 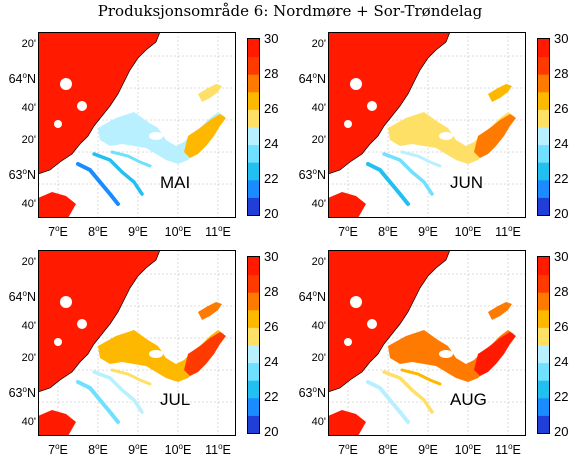 What do you see at coordinates (271, 38) in the screenshot?
I see `colorbar-tick-label: 30` at bounding box center [271, 38].